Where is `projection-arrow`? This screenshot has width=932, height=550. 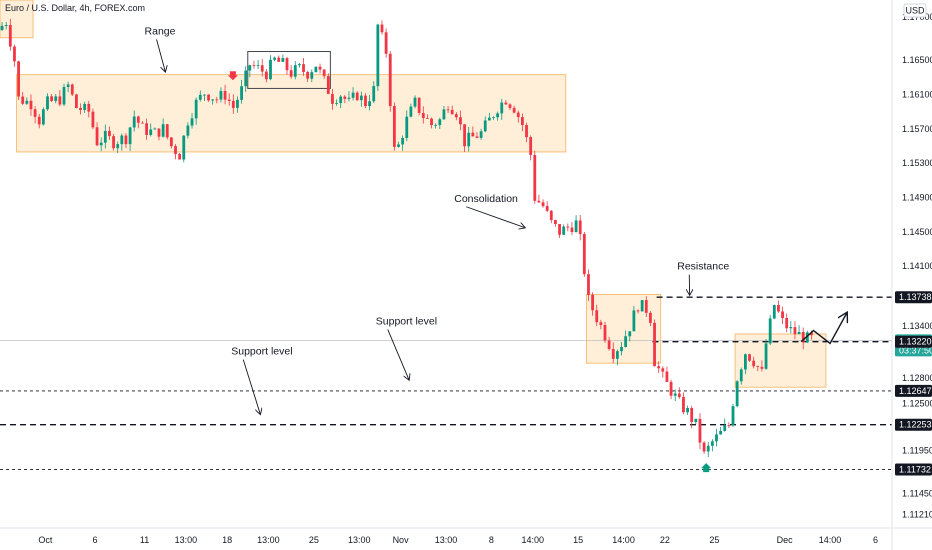
projection-arrow is located at coordinates (823, 329).